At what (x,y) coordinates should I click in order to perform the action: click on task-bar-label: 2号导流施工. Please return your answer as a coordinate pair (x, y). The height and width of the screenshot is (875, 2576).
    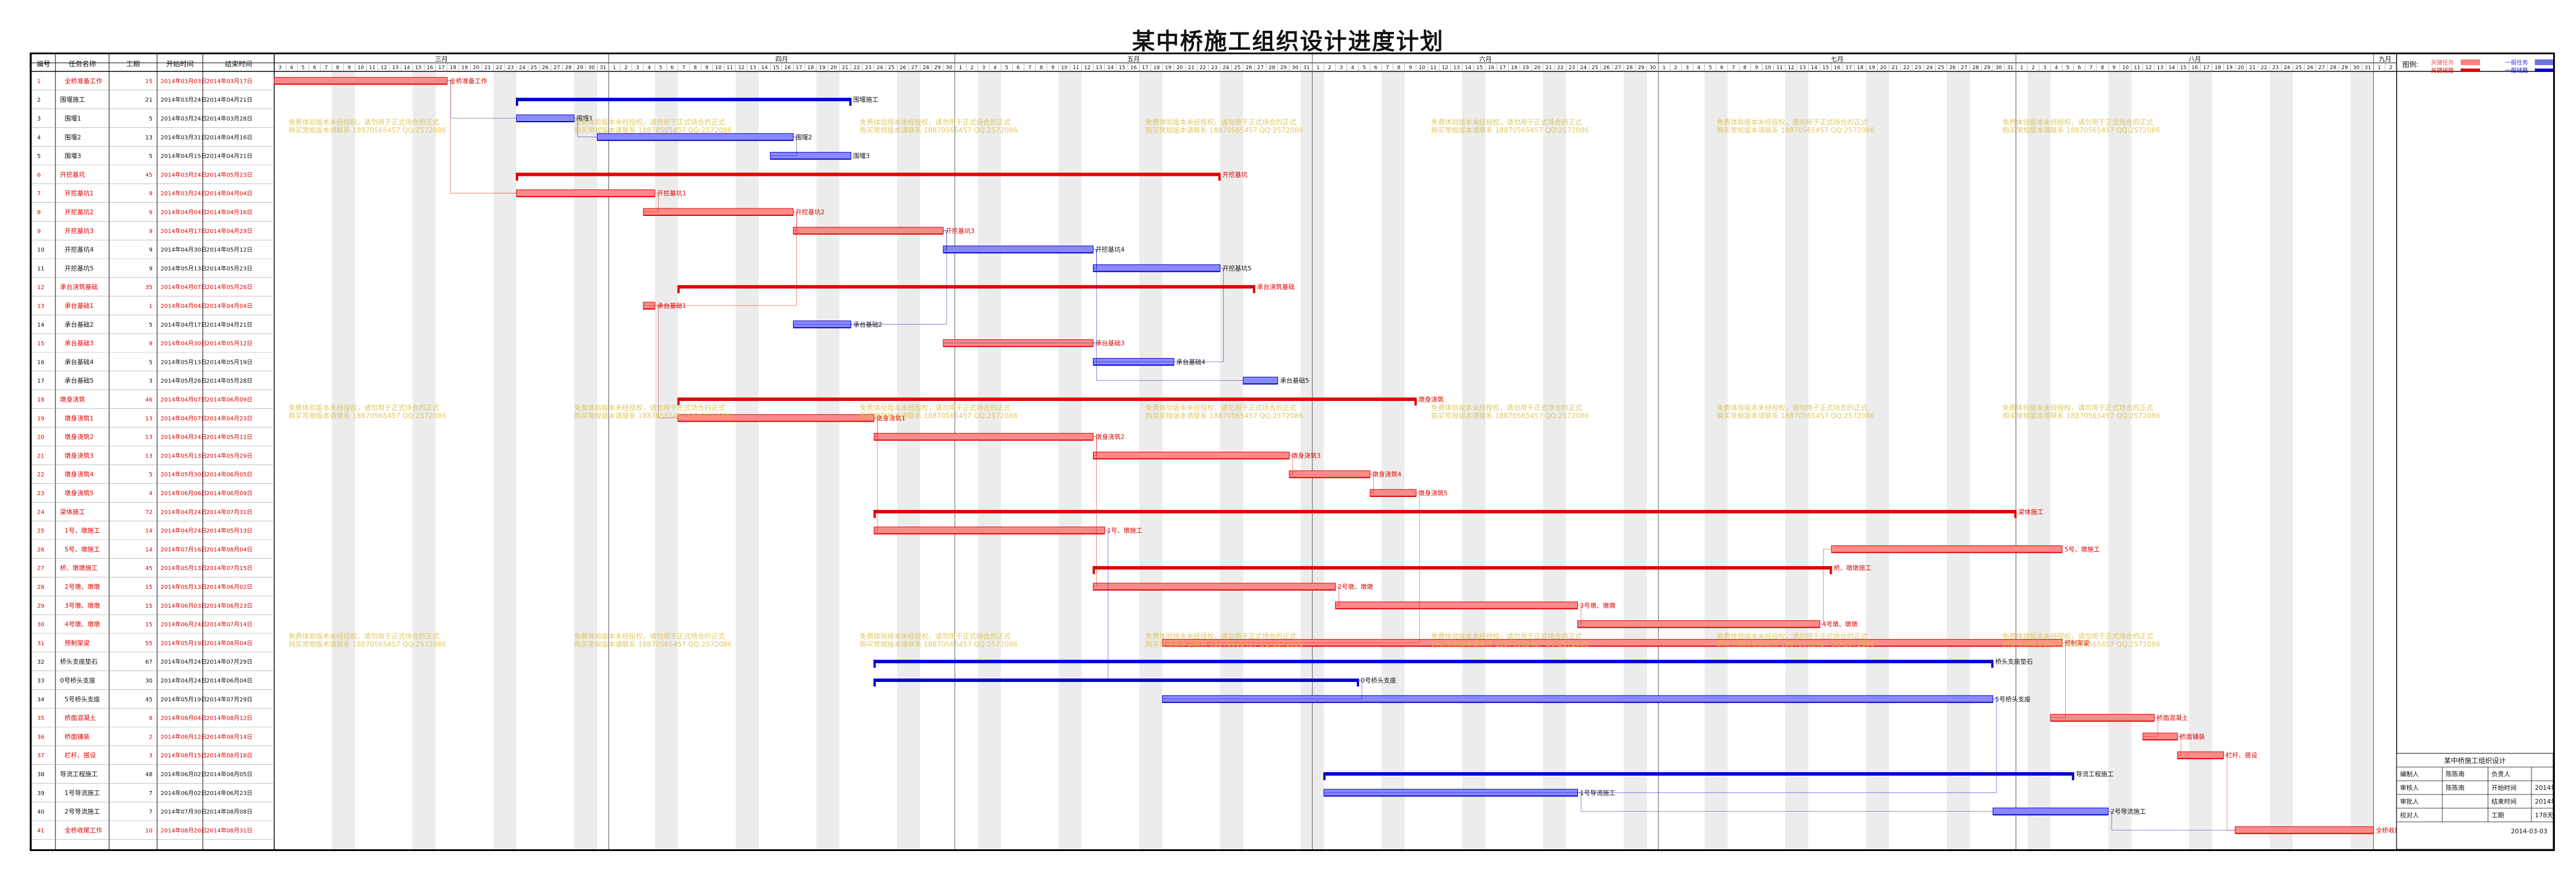
    Looking at the image, I should click on (2128, 812).